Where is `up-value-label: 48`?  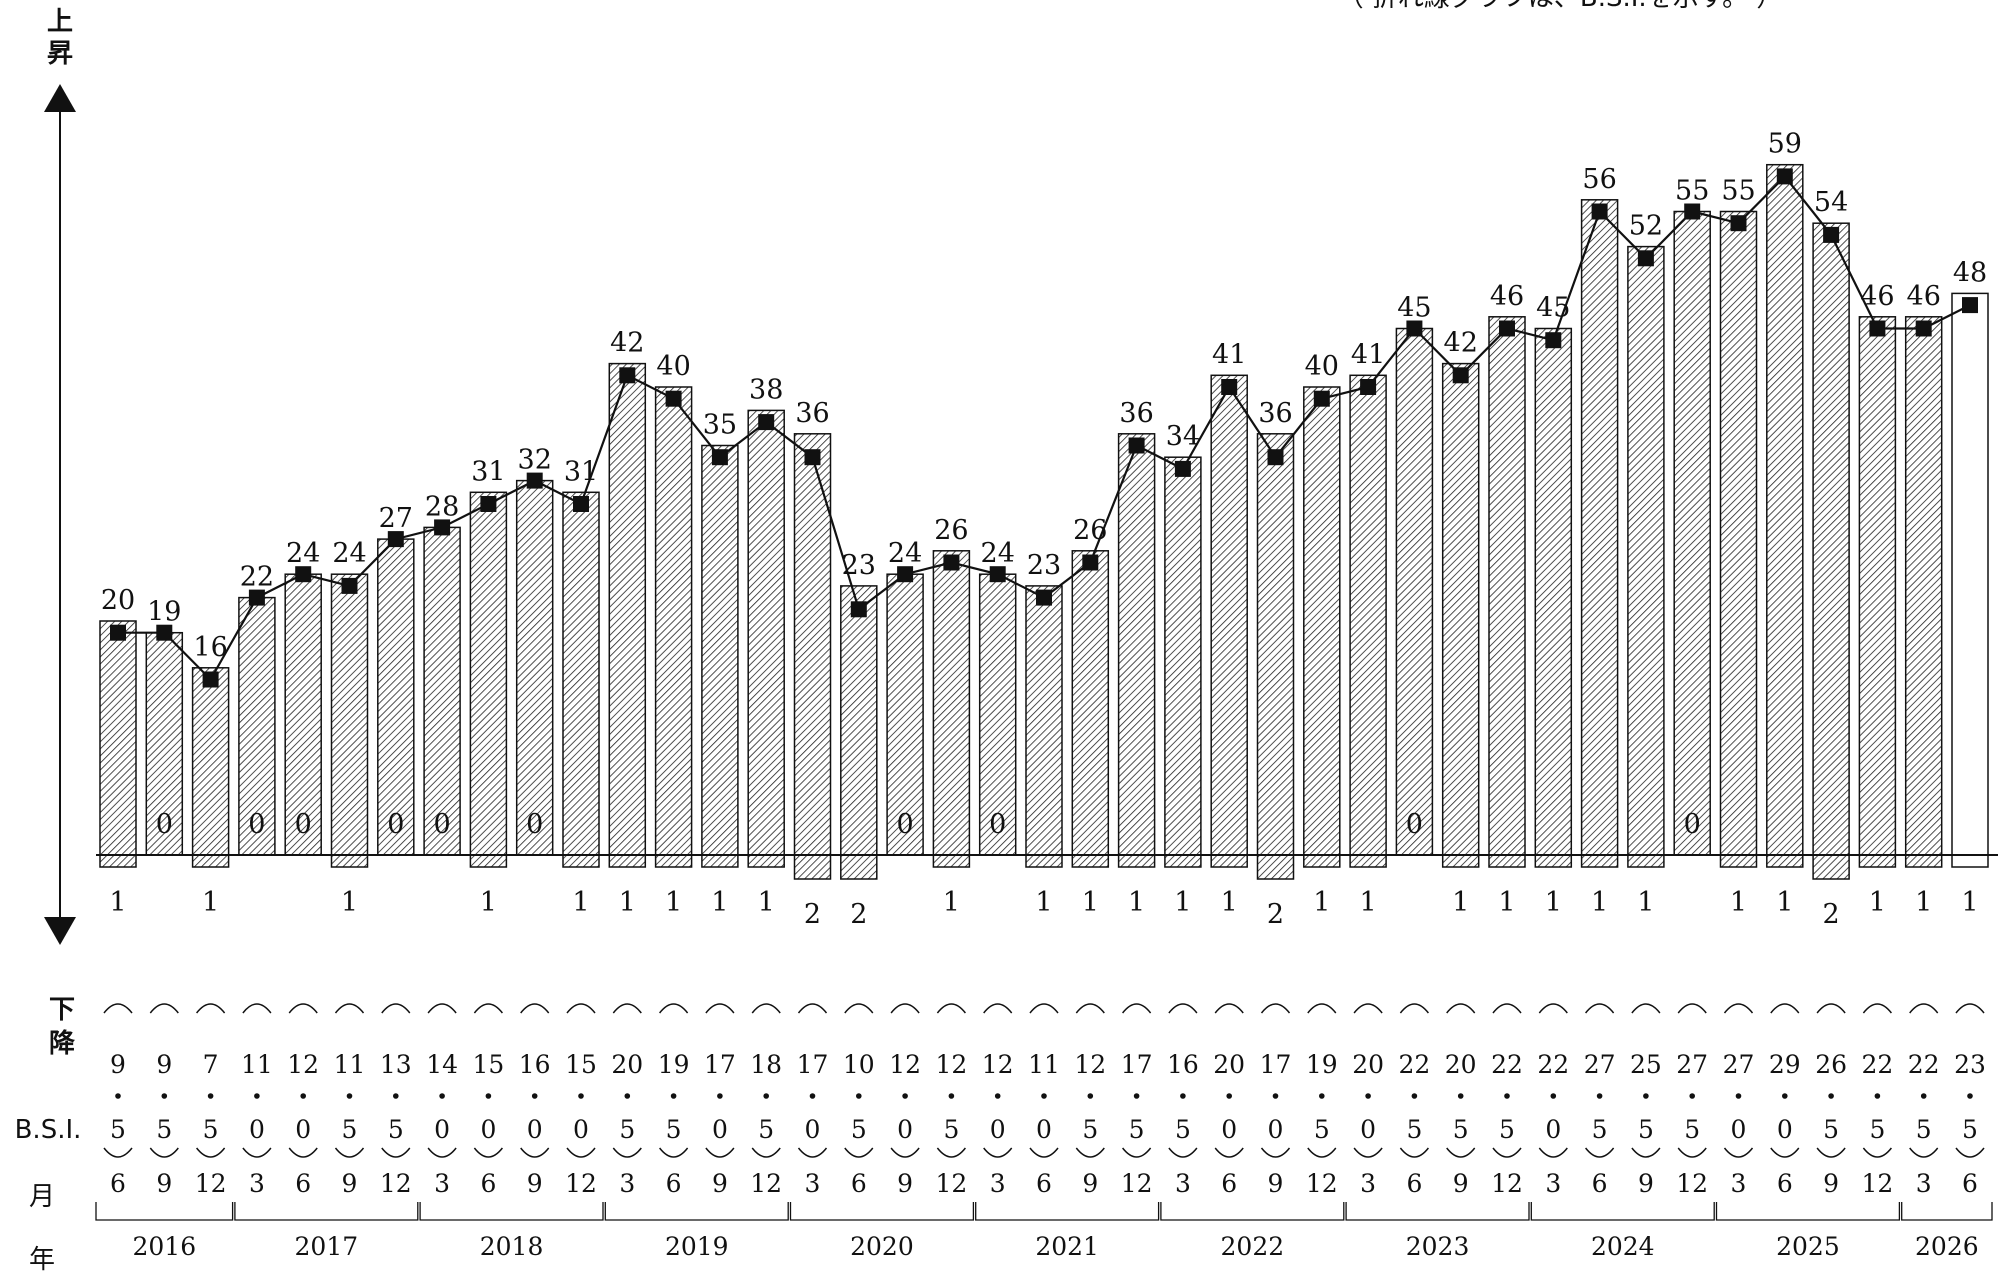 up-value-label: 48 is located at coordinates (1970, 272).